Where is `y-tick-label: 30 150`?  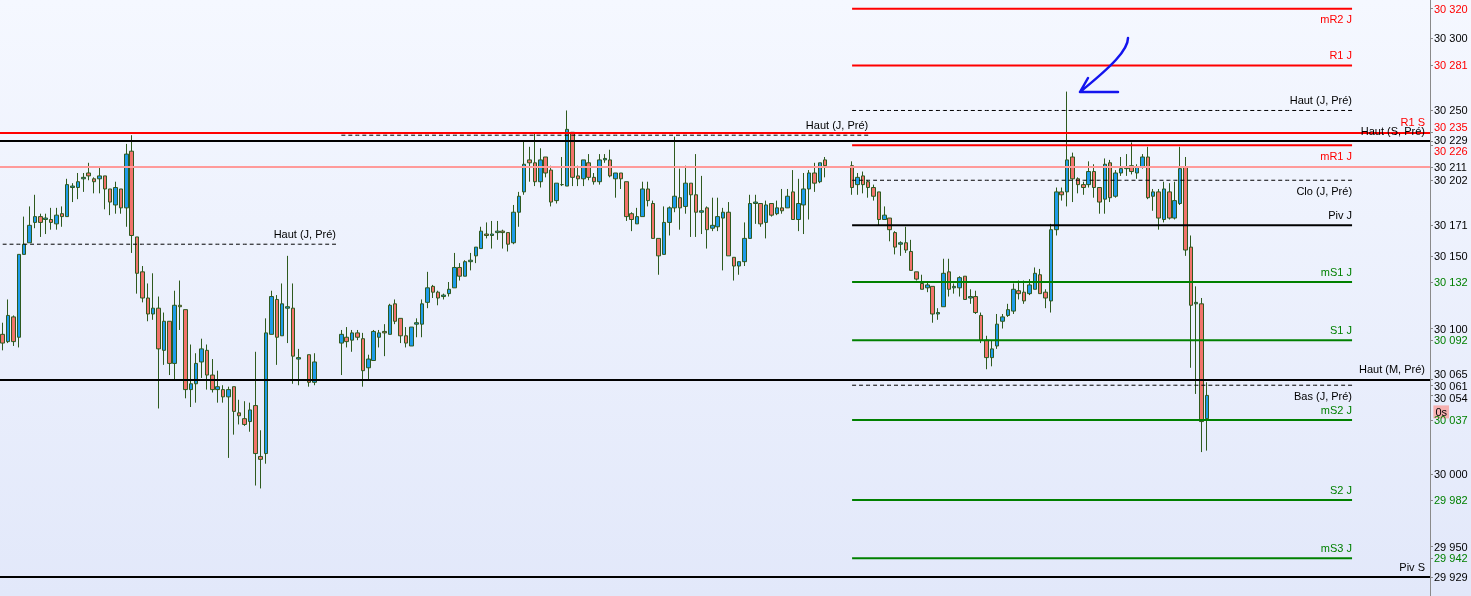 y-tick-label: 30 150 is located at coordinates (1451, 255).